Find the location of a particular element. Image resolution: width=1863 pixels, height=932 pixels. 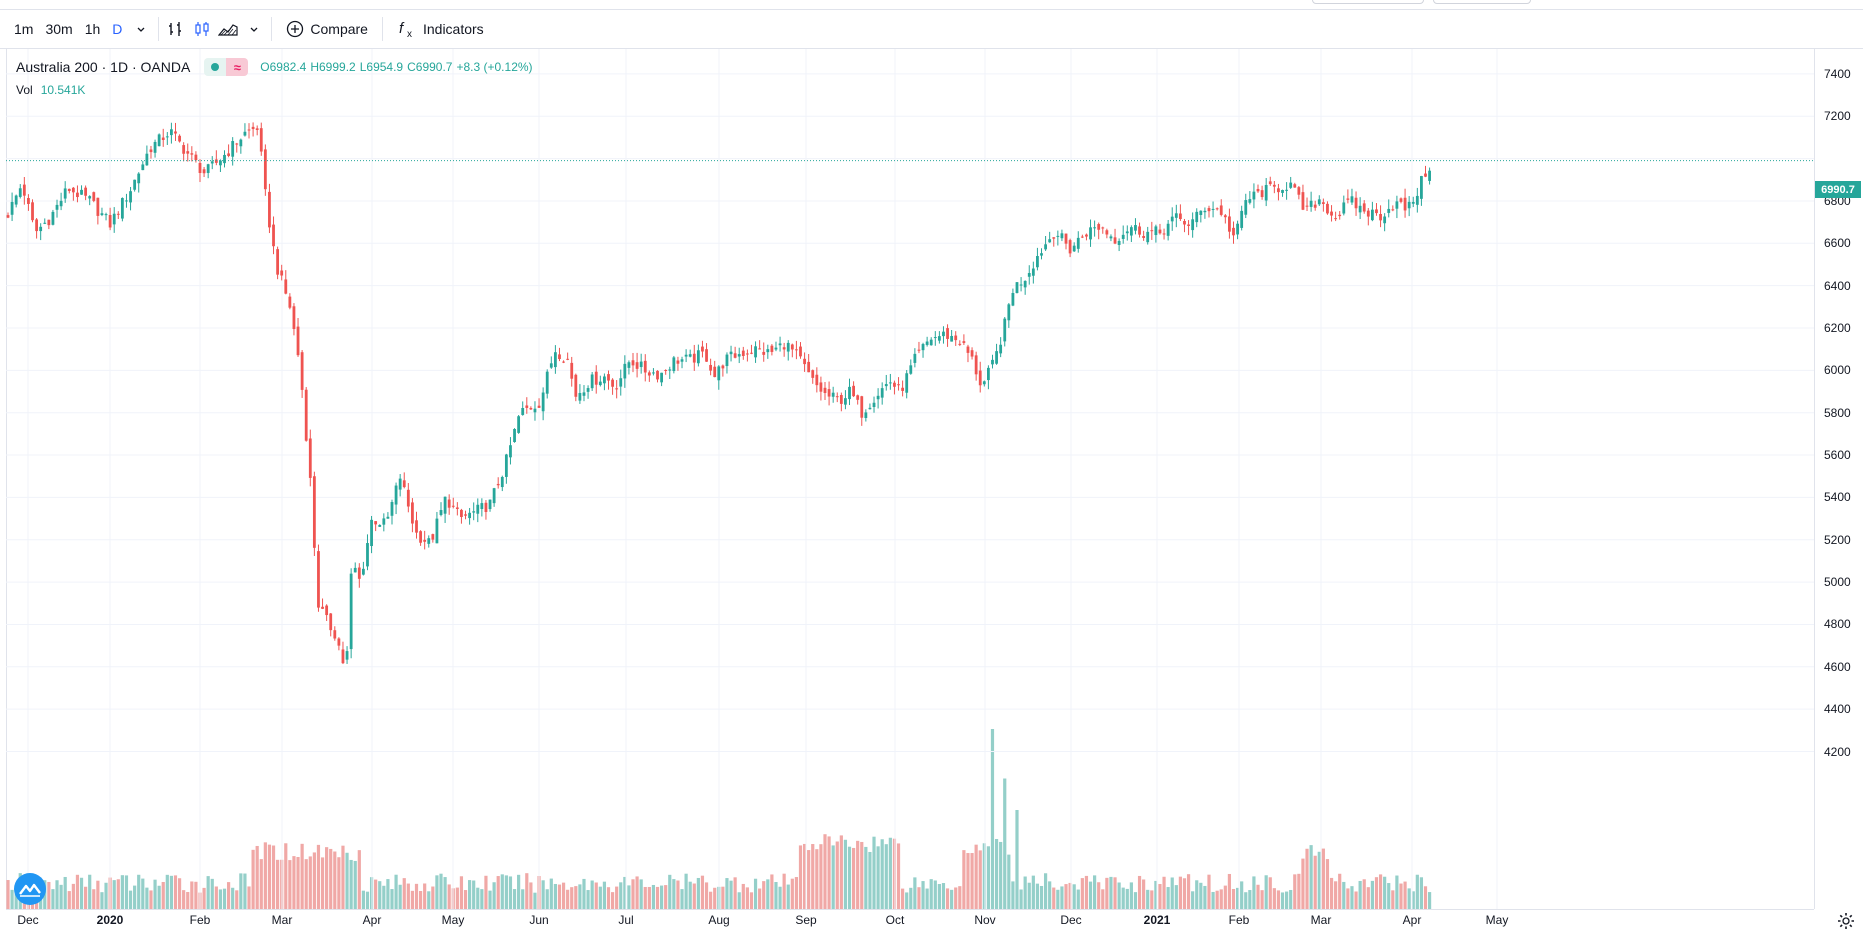

price-axis is located at coordinates (1838, 479).